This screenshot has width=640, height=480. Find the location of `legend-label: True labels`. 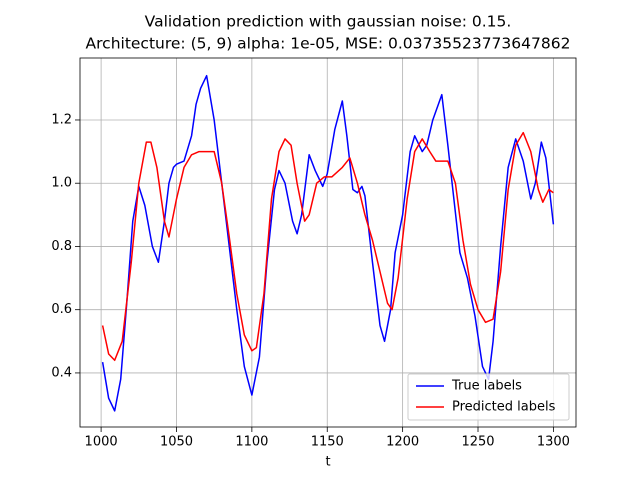

legend-label: True labels is located at coordinates (486, 386).